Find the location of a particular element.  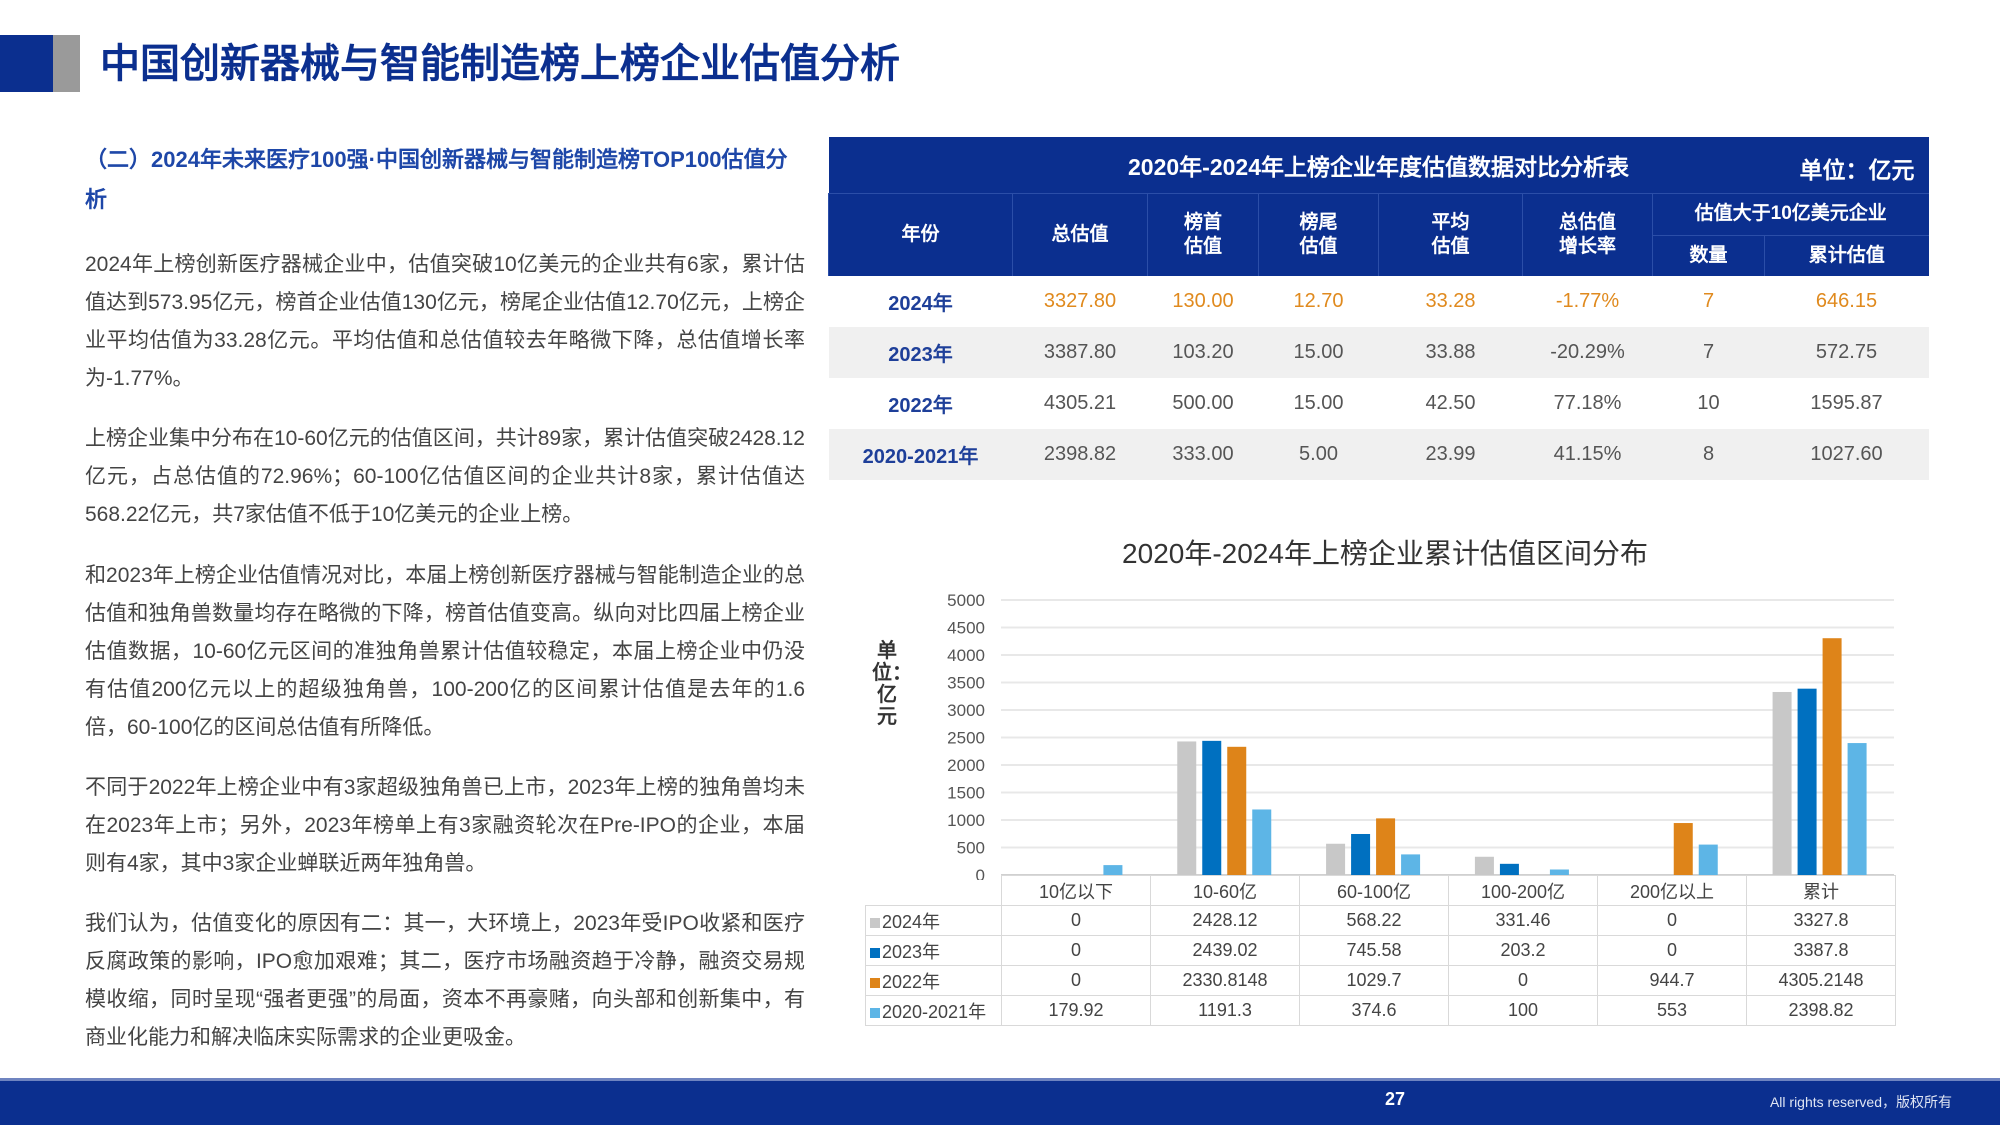

chart-table-header-row: 10亿以下 10-60亿 60-100亿 100-200亿 200亿以上 累计 is located at coordinates (1380, 890).